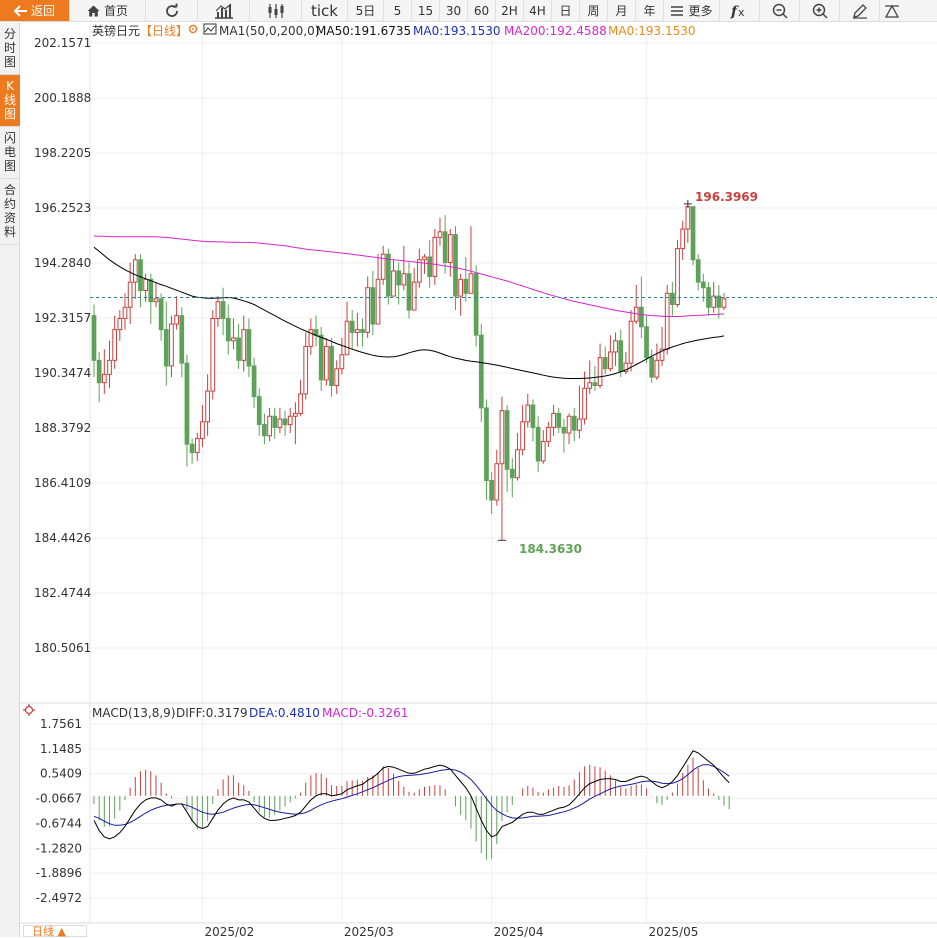 This screenshot has width=937, height=938. What do you see at coordinates (59, 848) in the screenshot?
I see `macd-tick-label: -1.2820` at bounding box center [59, 848].